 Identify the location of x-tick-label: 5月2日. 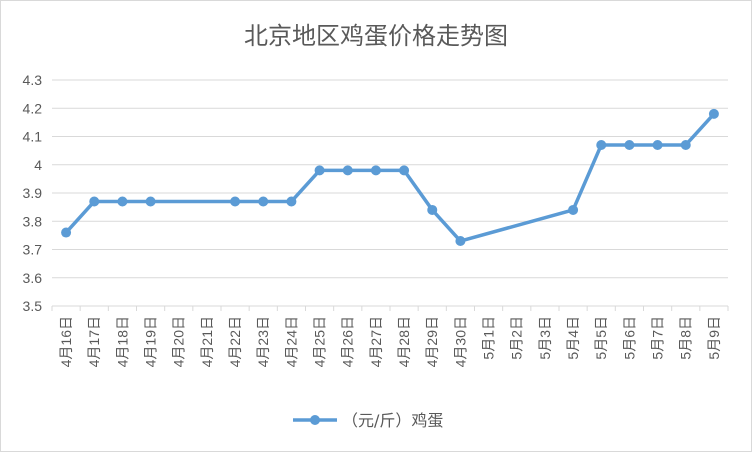
(517, 338).